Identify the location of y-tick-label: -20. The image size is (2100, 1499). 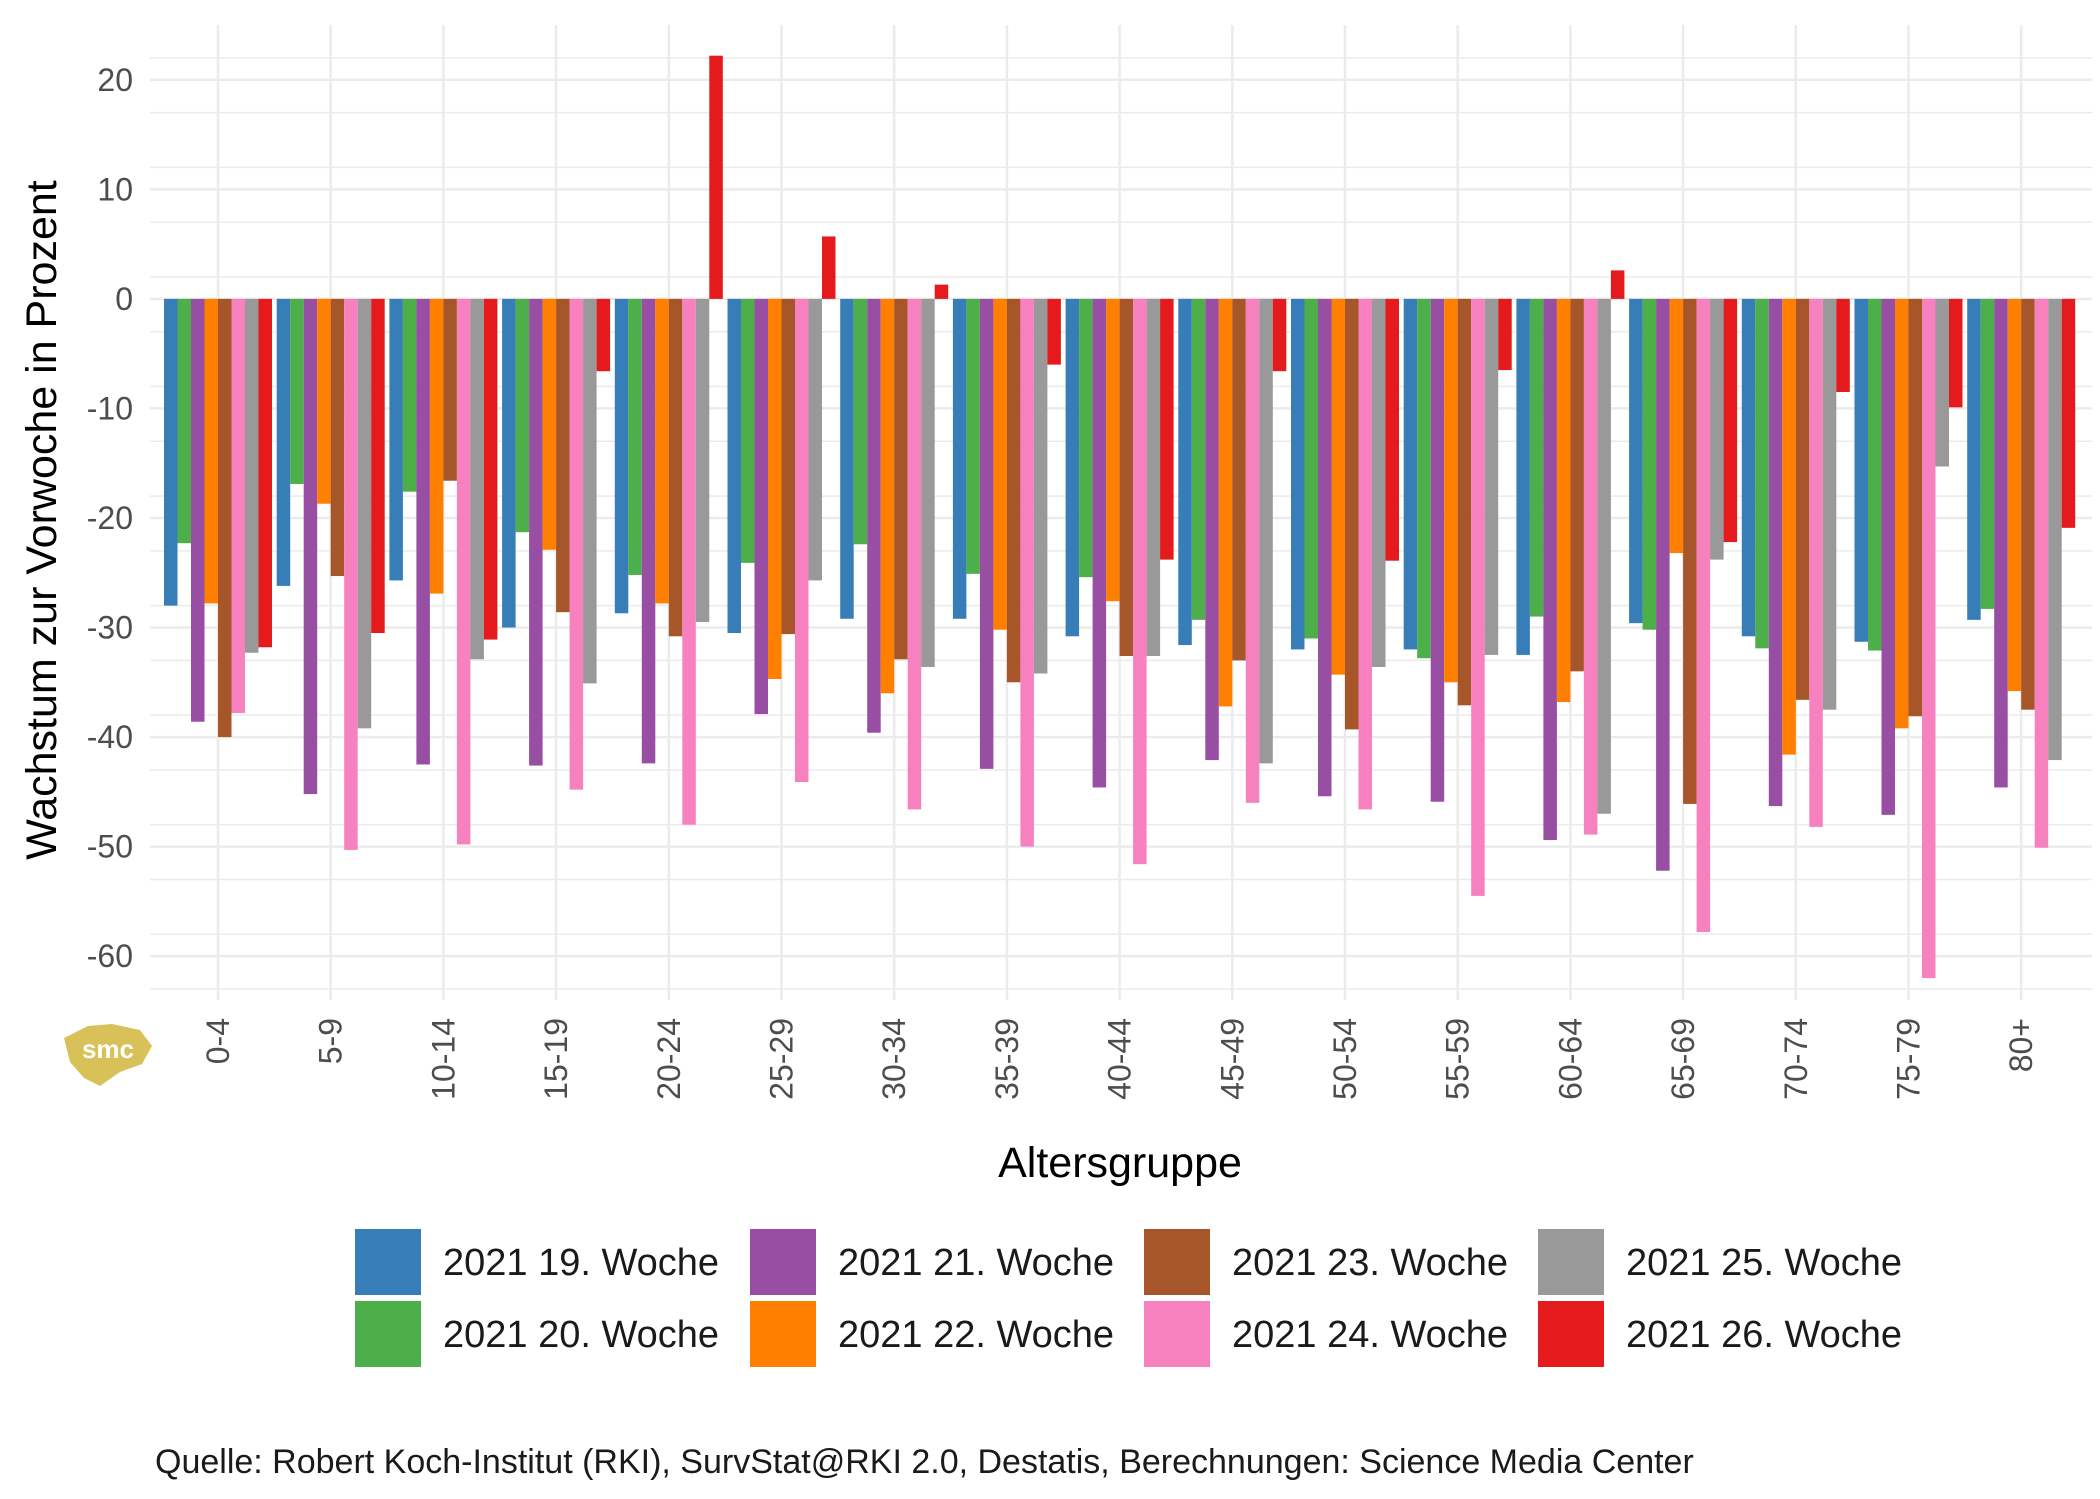
(110, 518).